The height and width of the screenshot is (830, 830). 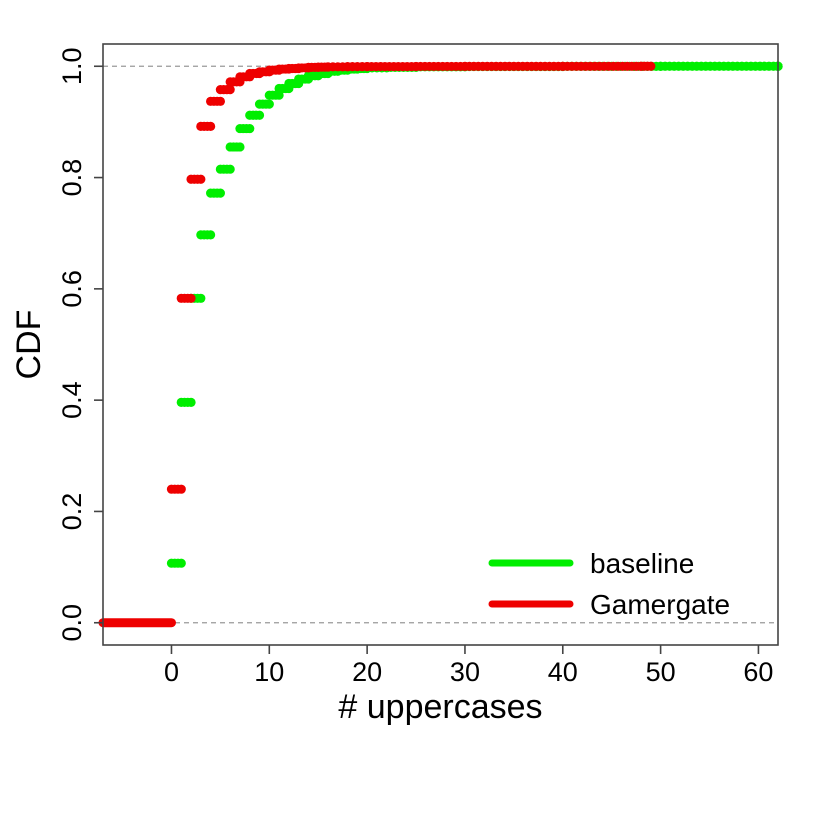 I want to click on y-tick-label-1: 1.0, so click(x=72, y=66).